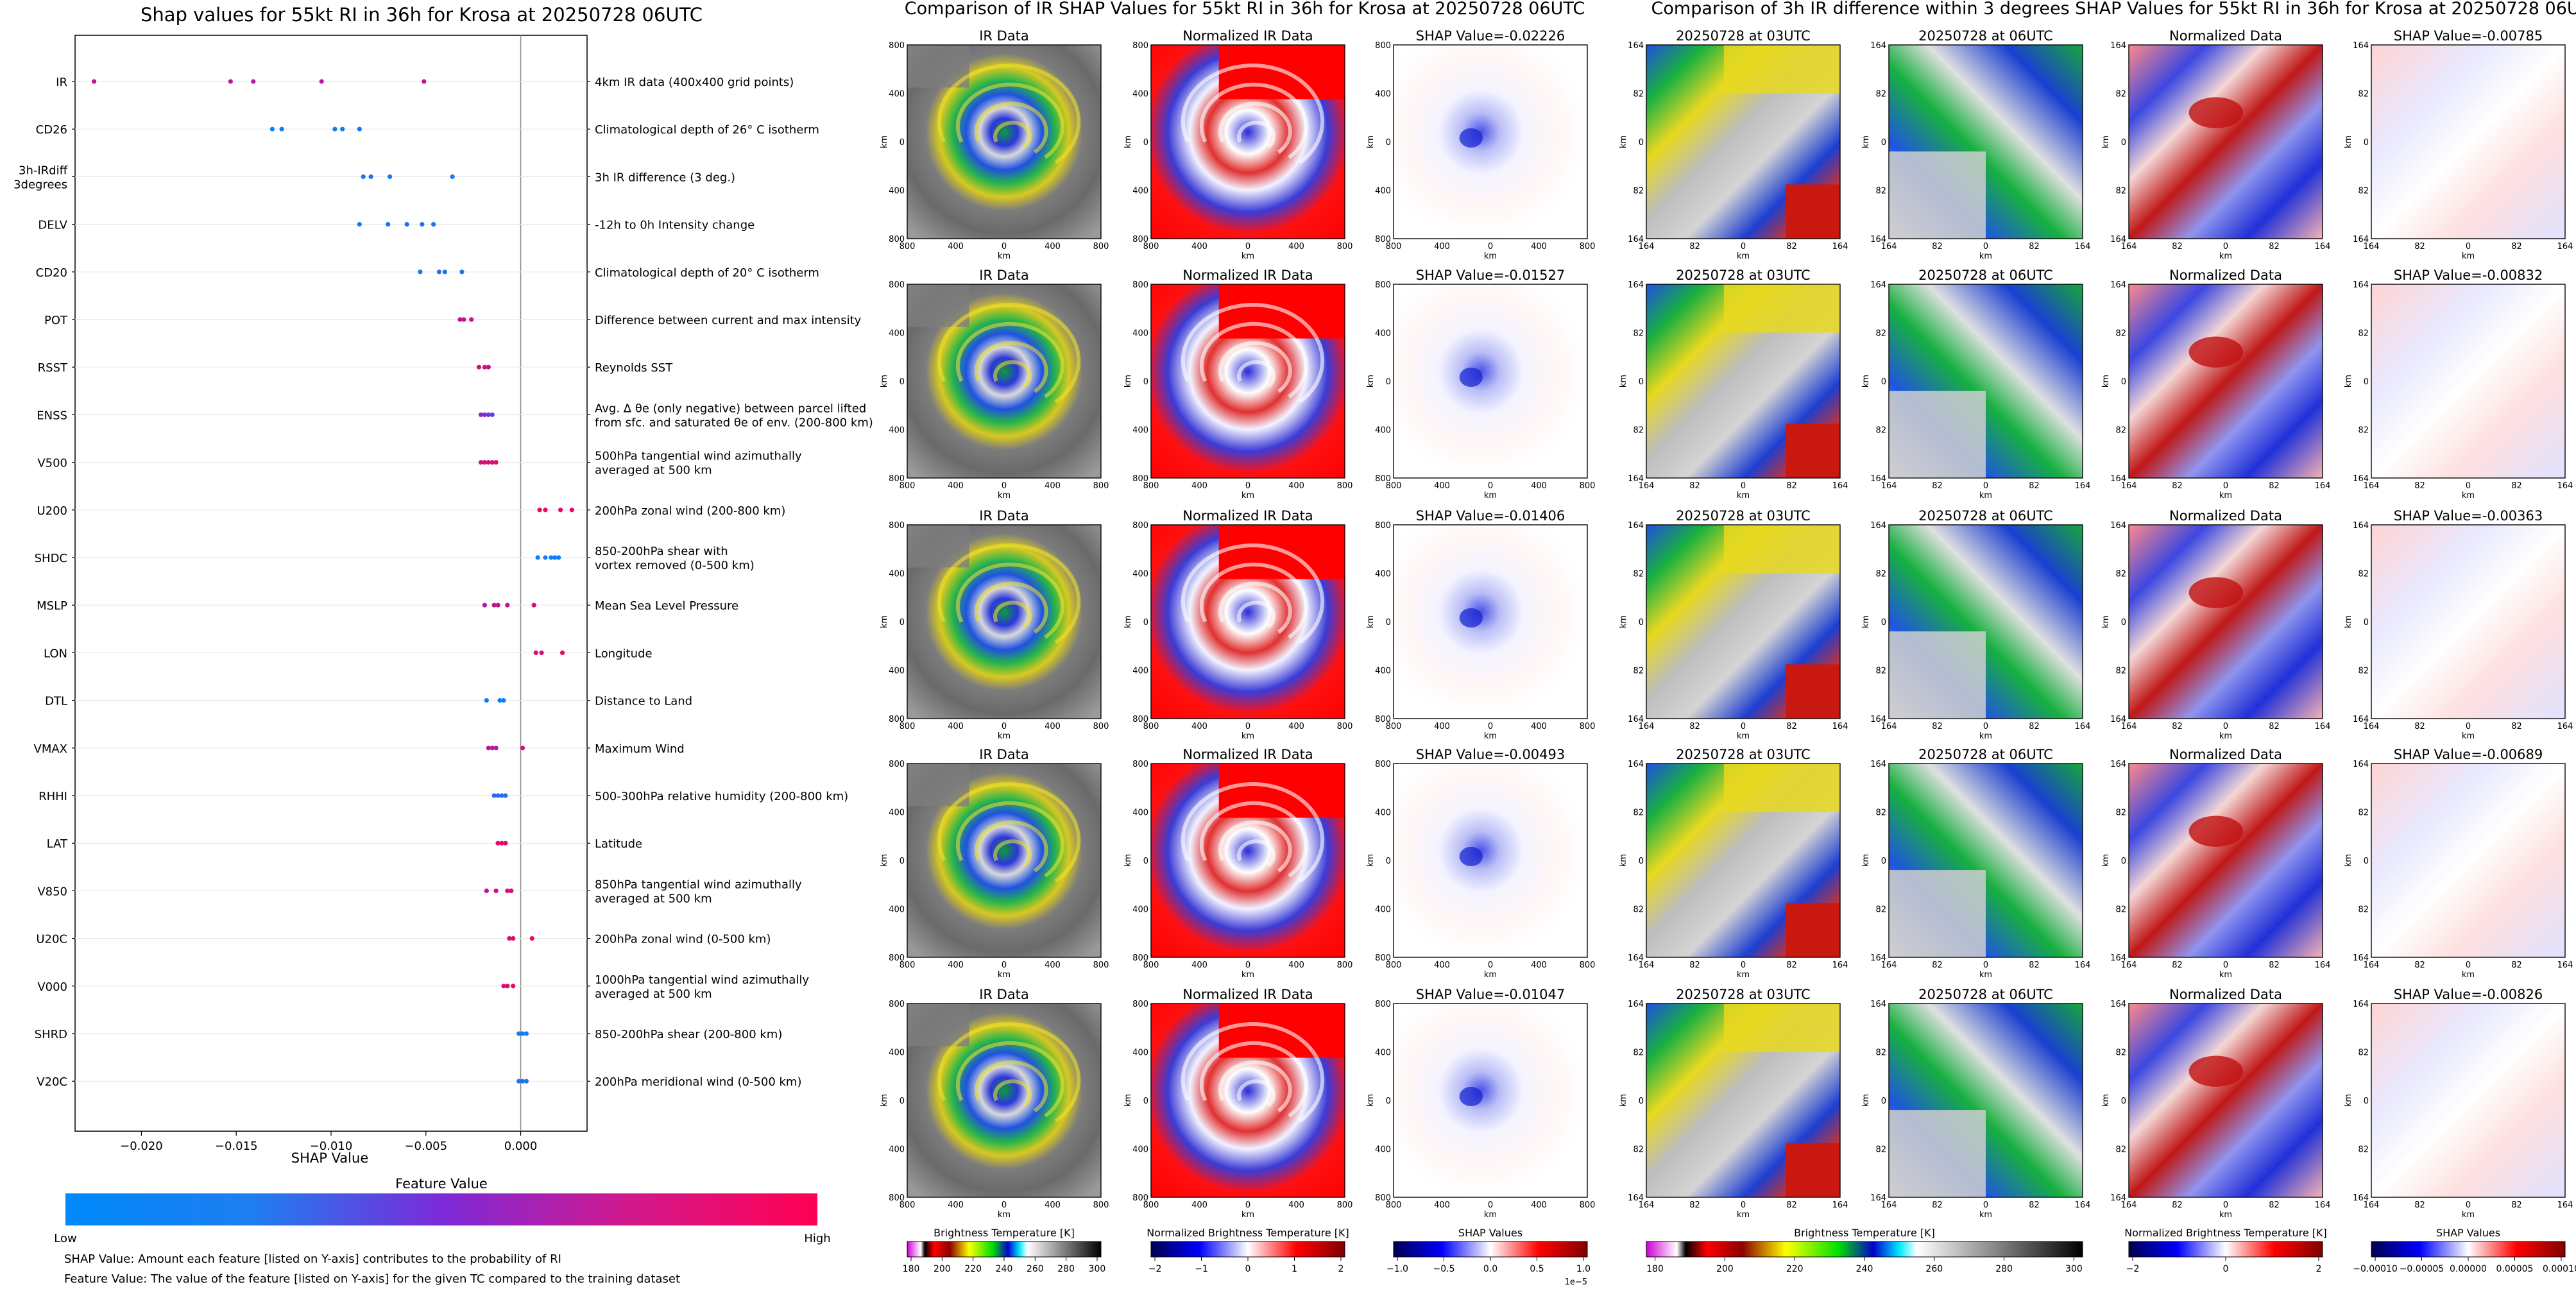 Image resolution: width=2576 pixels, height=1289 pixels. What do you see at coordinates (1864, 1269) in the screenshot?
I see `colorbar-tick-label: 240` at bounding box center [1864, 1269].